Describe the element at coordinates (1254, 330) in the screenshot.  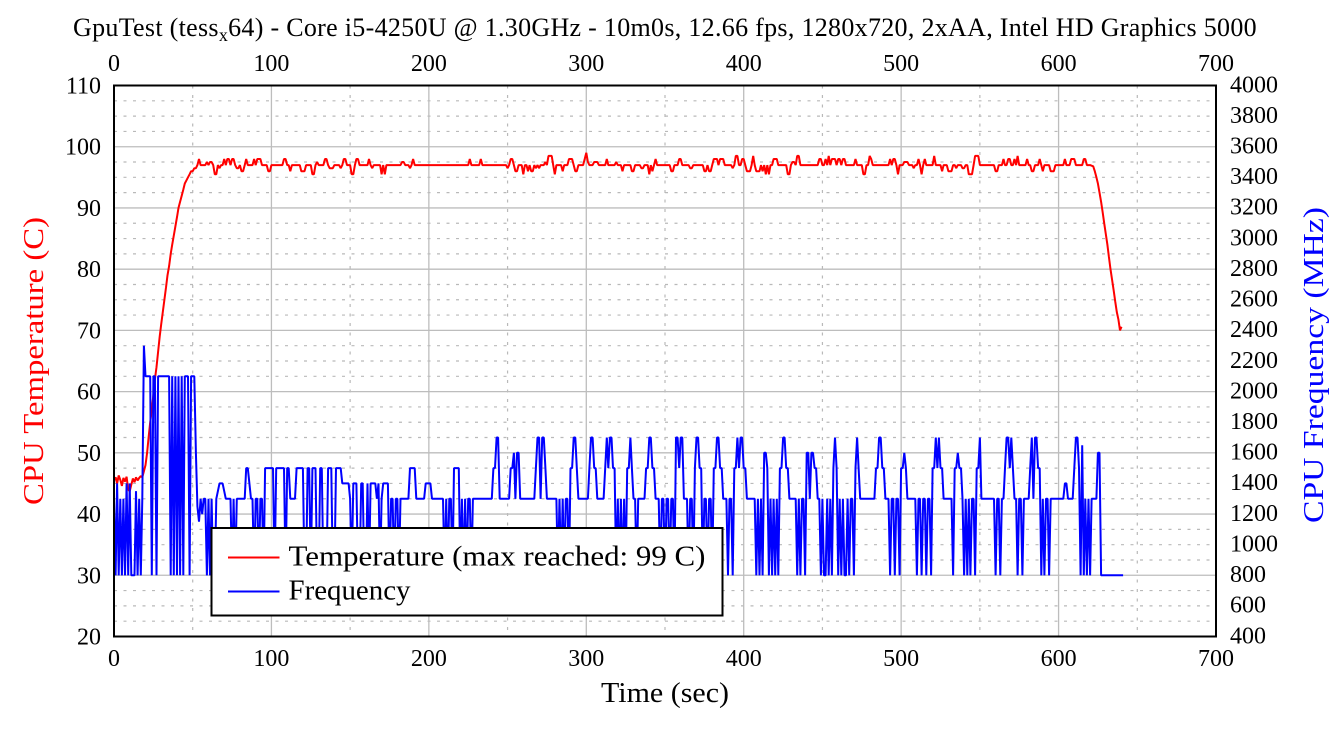
I see `svg-text: 2400` at that location.